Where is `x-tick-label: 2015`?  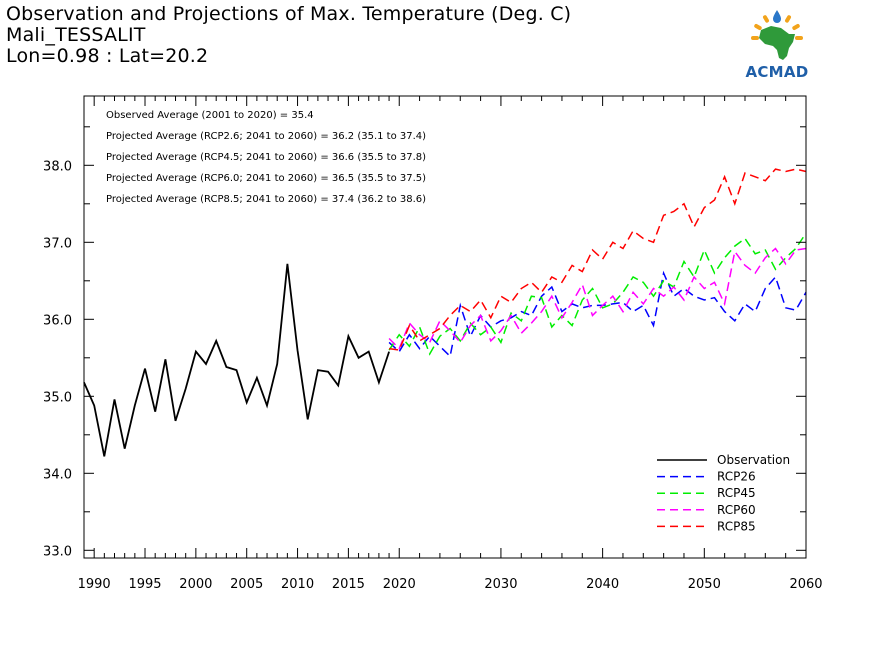
x-tick-label: 2015 is located at coordinates (348, 584).